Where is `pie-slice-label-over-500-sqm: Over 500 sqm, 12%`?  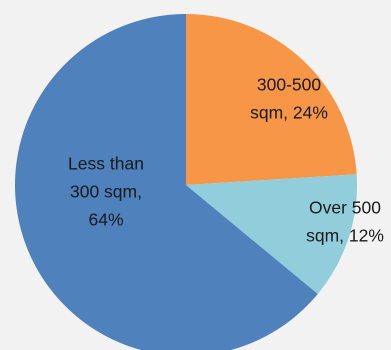
pie-slice-label-over-500-sqm: Over 500 sqm, 12% is located at coordinates (345, 222).